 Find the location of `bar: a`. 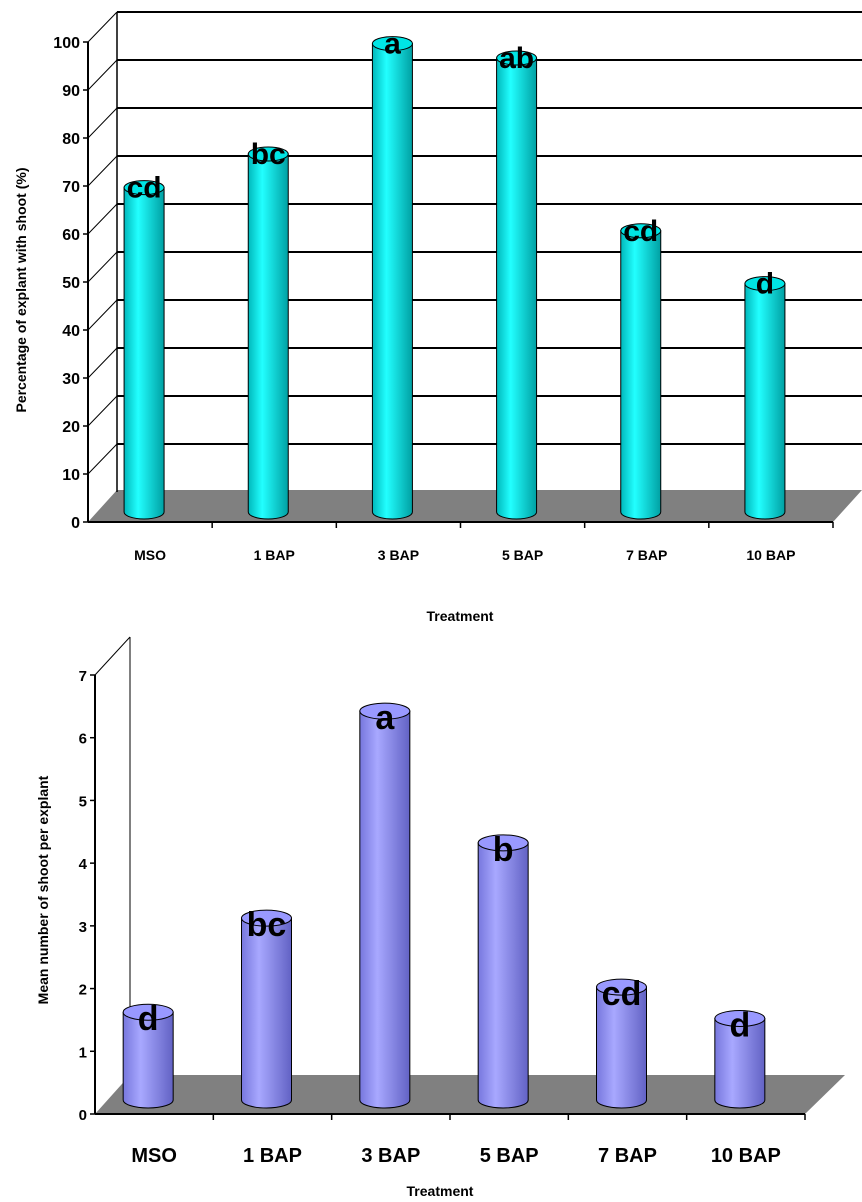

bar: a is located at coordinates (385, 904).